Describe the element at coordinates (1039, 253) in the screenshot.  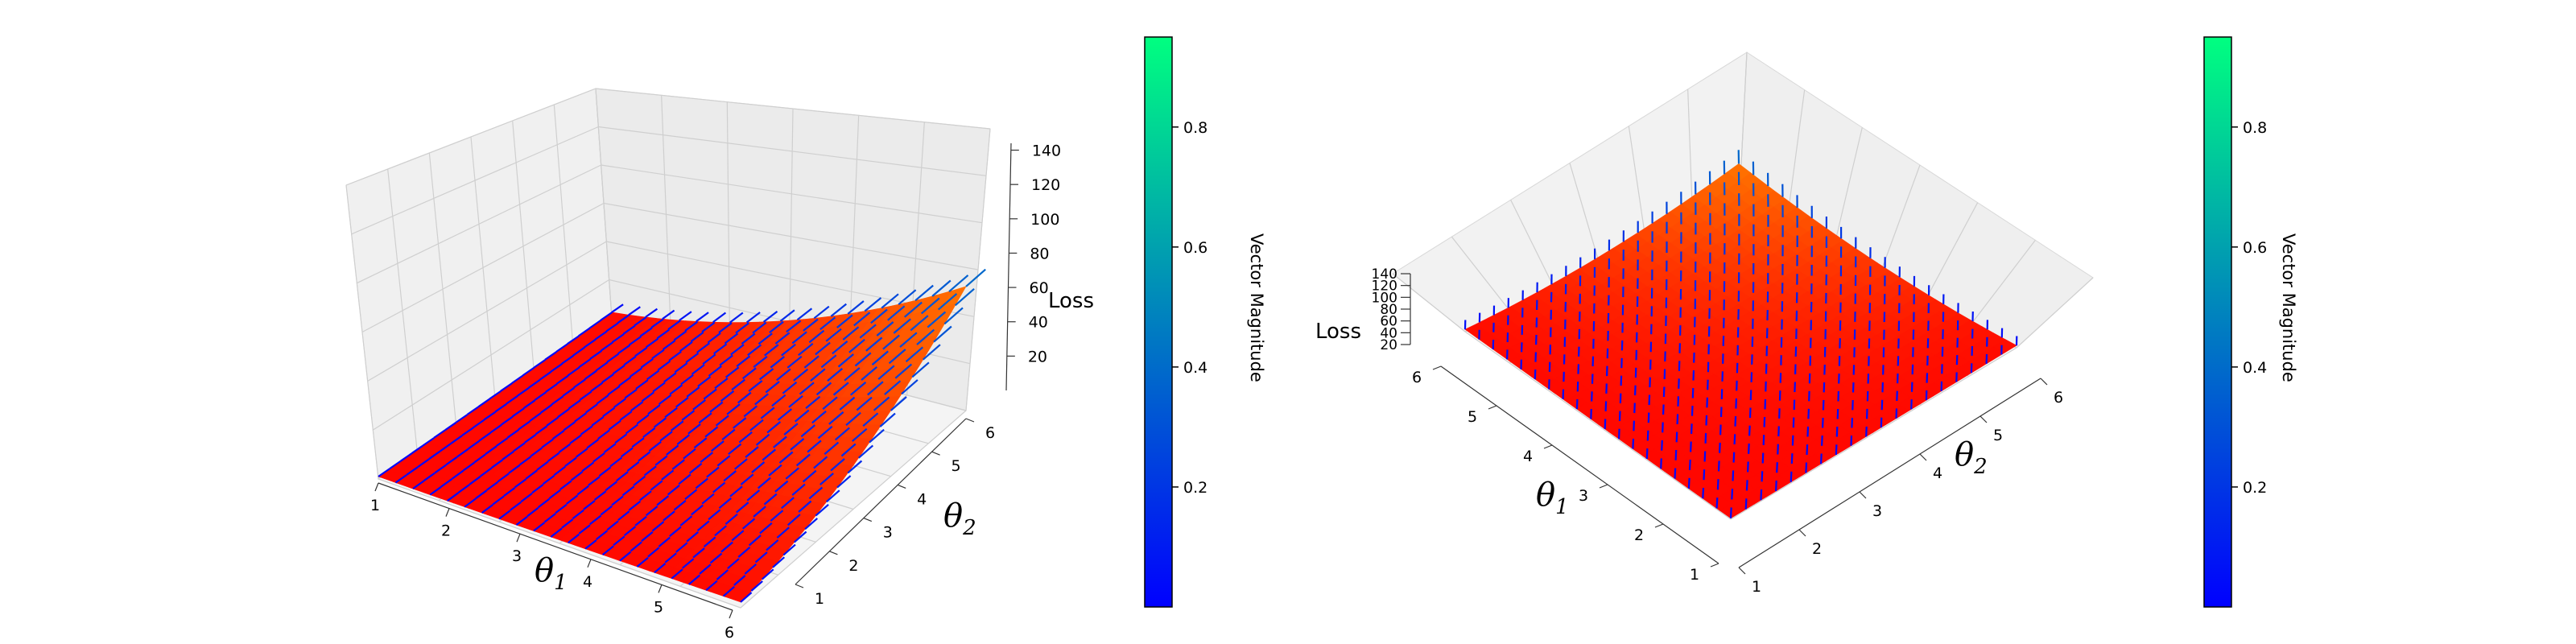
I see `left-z-tick-label: 80` at that location.